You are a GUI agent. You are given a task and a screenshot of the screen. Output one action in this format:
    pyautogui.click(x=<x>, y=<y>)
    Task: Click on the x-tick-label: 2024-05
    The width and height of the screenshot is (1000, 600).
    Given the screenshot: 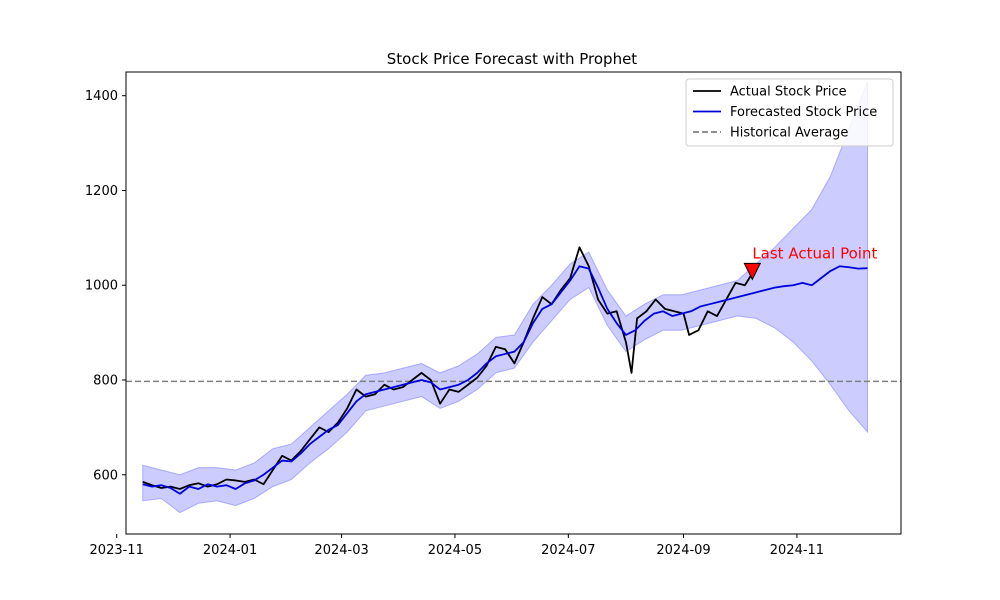 What is the action you would take?
    pyautogui.click(x=455, y=550)
    